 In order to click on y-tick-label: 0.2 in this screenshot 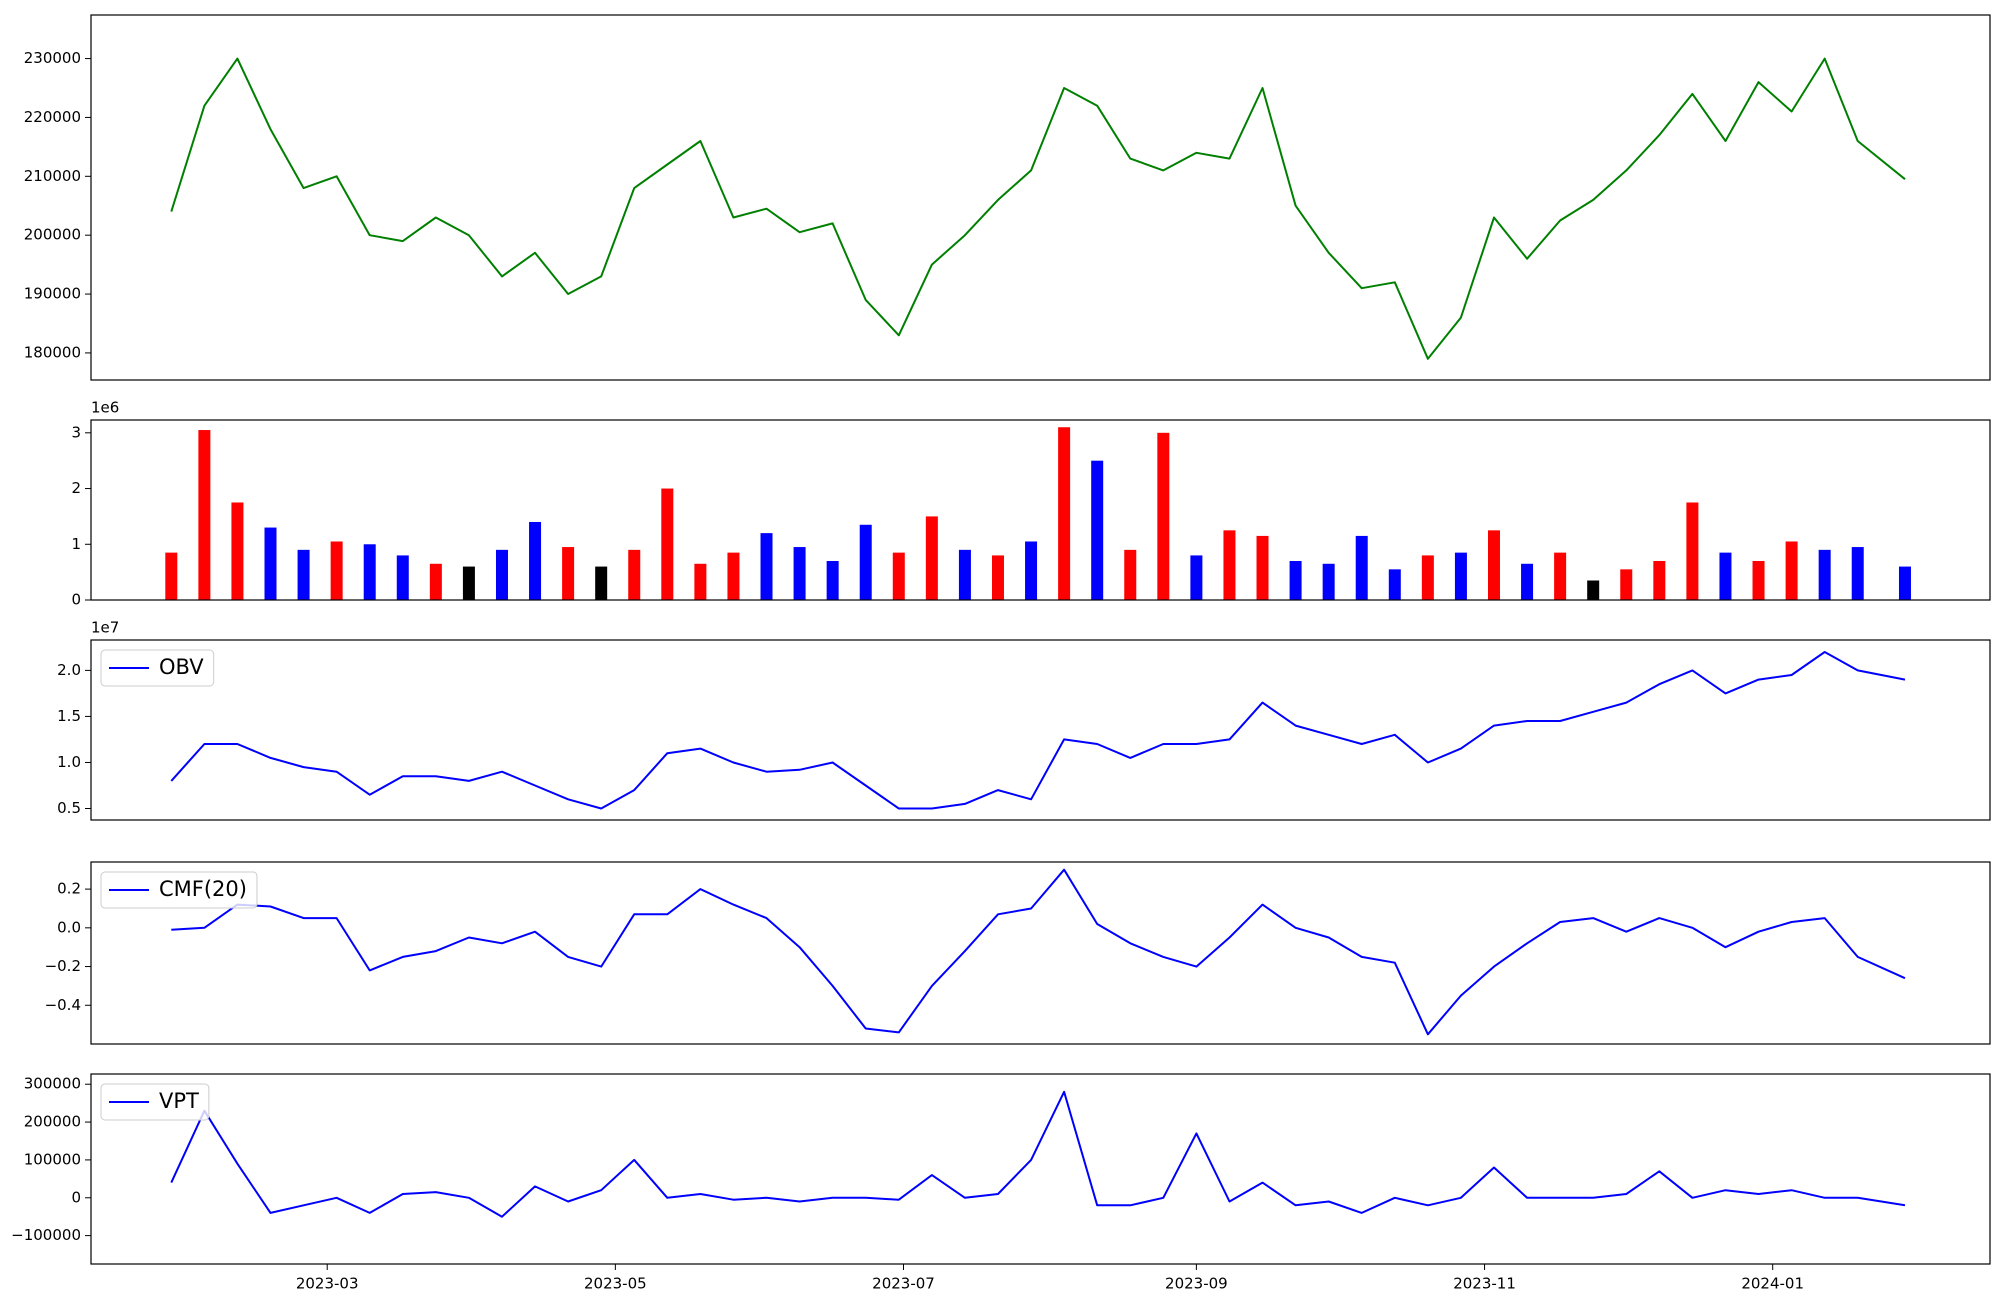, I will do `click(69, 889)`.